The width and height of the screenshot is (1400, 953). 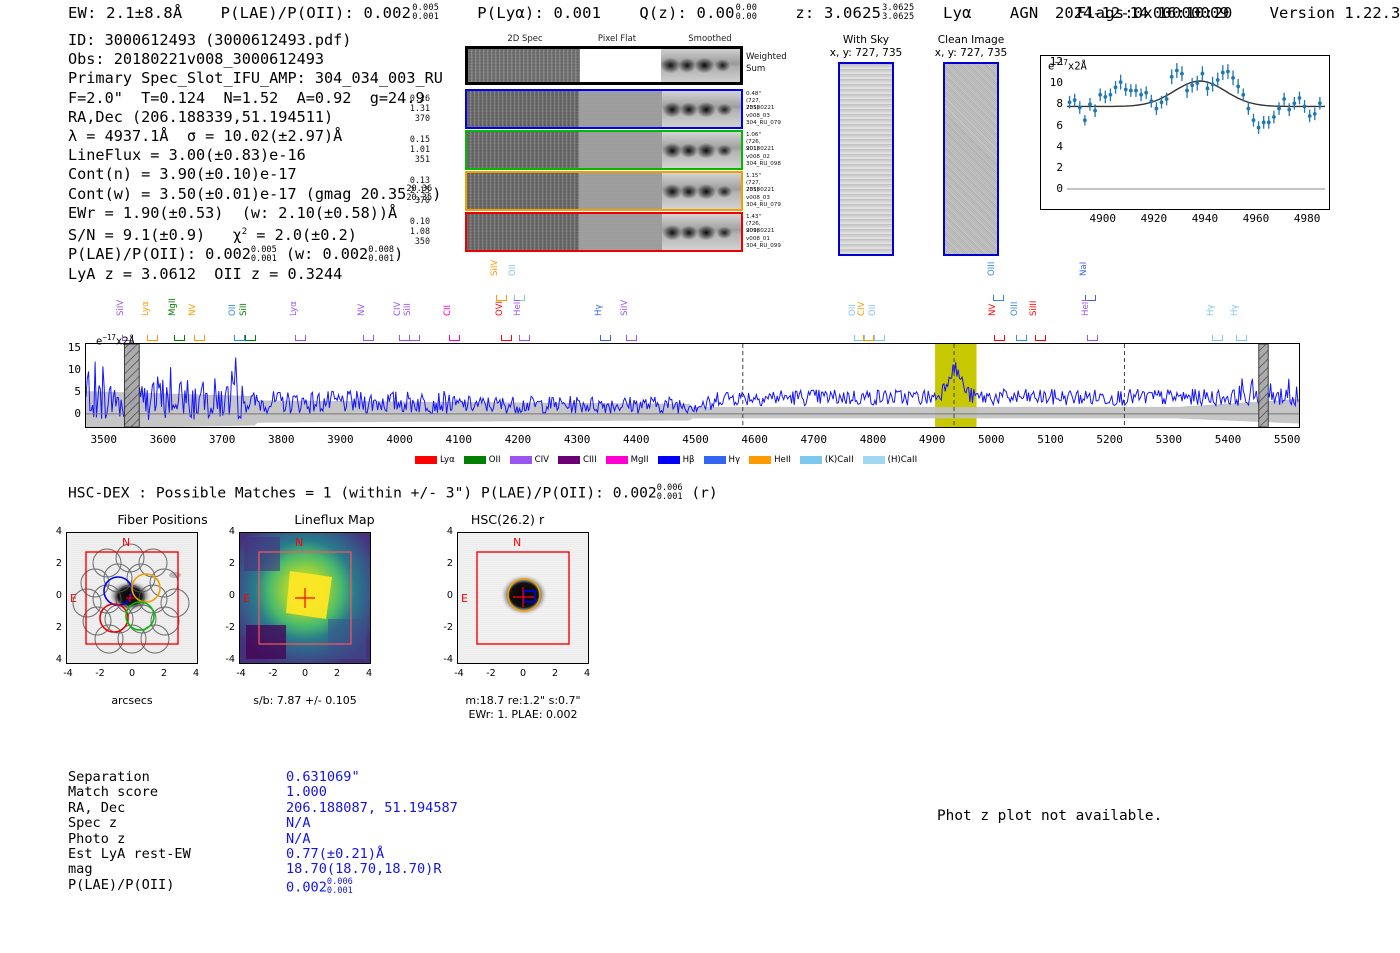 What do you see at coordinates (866, 40) in the screenshot?
I see `with-sky-title: With Sky` at bounding box center [866, 40].